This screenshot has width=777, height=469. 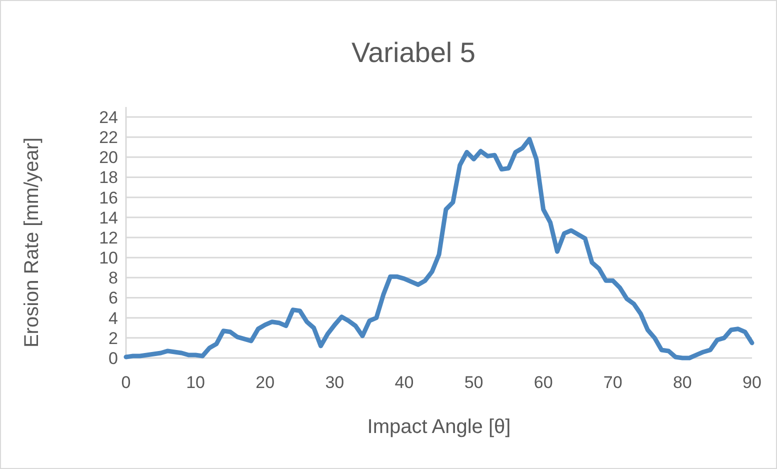 I want to click on x-tick-label: 60, so click(x=543, y=382).